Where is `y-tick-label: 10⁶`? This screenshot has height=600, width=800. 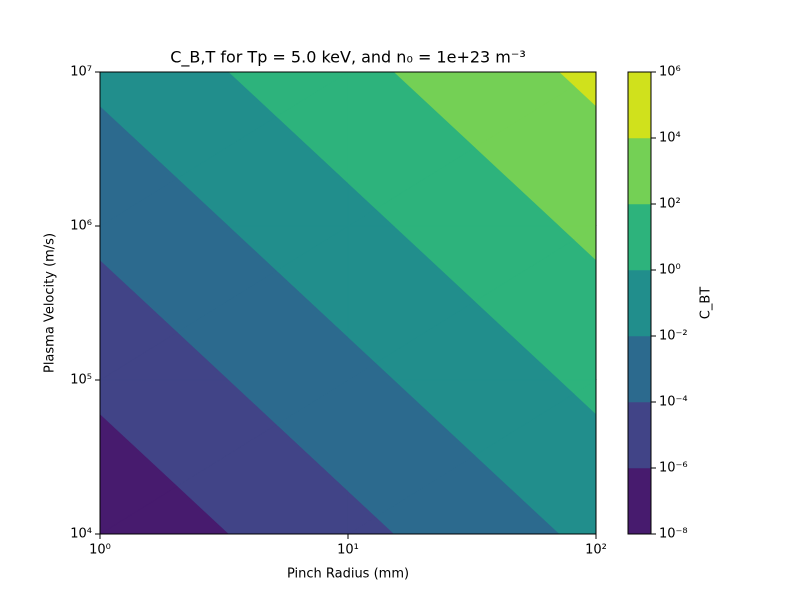
y-tick-label: 10⁶ is located at coordinates (81, 226).